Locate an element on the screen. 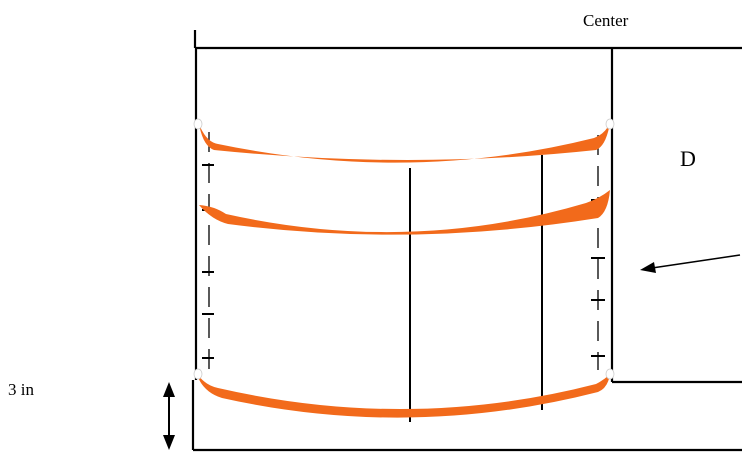  double-arrow-icon is located at coordinates (169, 416).